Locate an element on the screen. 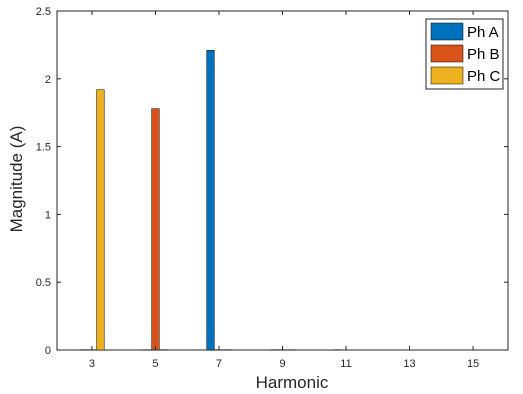 The height and width of the screenshot is (394, 523). y-tick-label: 2 is located at coordinates (48, 80).